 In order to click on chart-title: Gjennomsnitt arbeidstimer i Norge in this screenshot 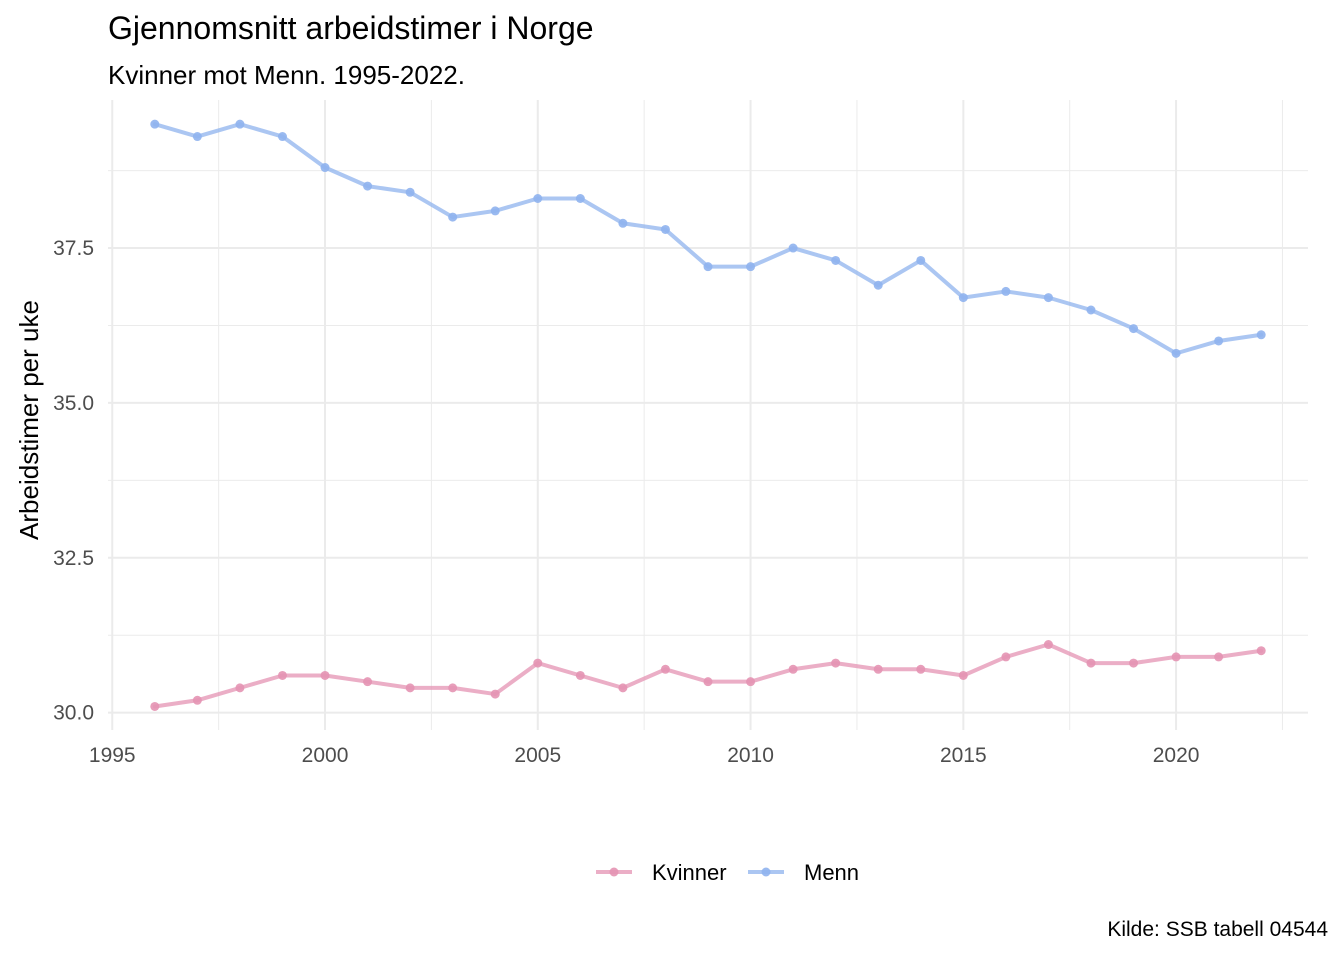, I will do `click(351, 28)`.